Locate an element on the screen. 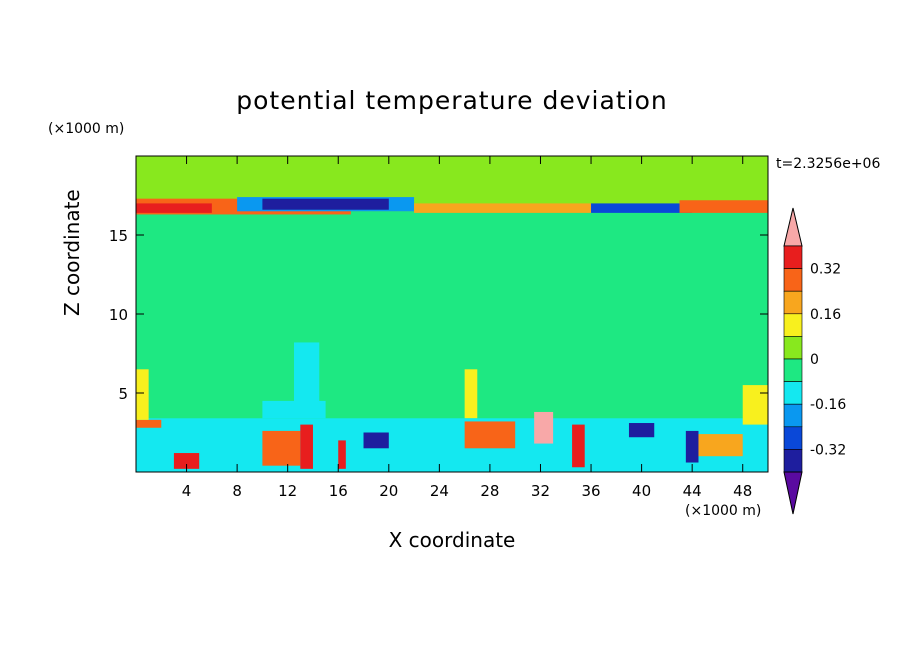 The height and width of the screenshot is (654, 904). x-tick-label-36: 36 is located at coordinates (590, 491).